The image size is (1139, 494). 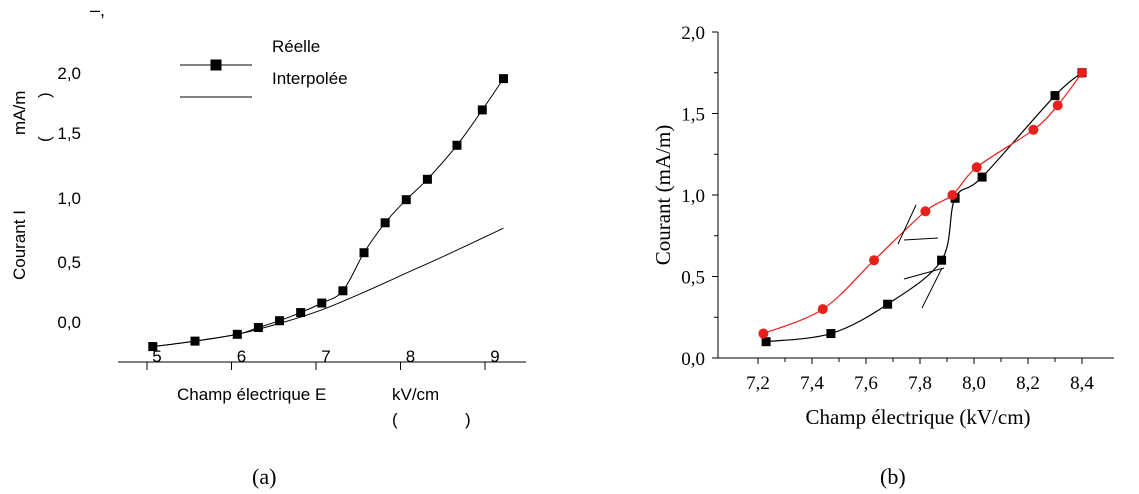 What do you see at coordinates (693, 359) in the screenshot?
I see `panel-b-y-tick-label: 0,0` at bounding box center [693, 359].